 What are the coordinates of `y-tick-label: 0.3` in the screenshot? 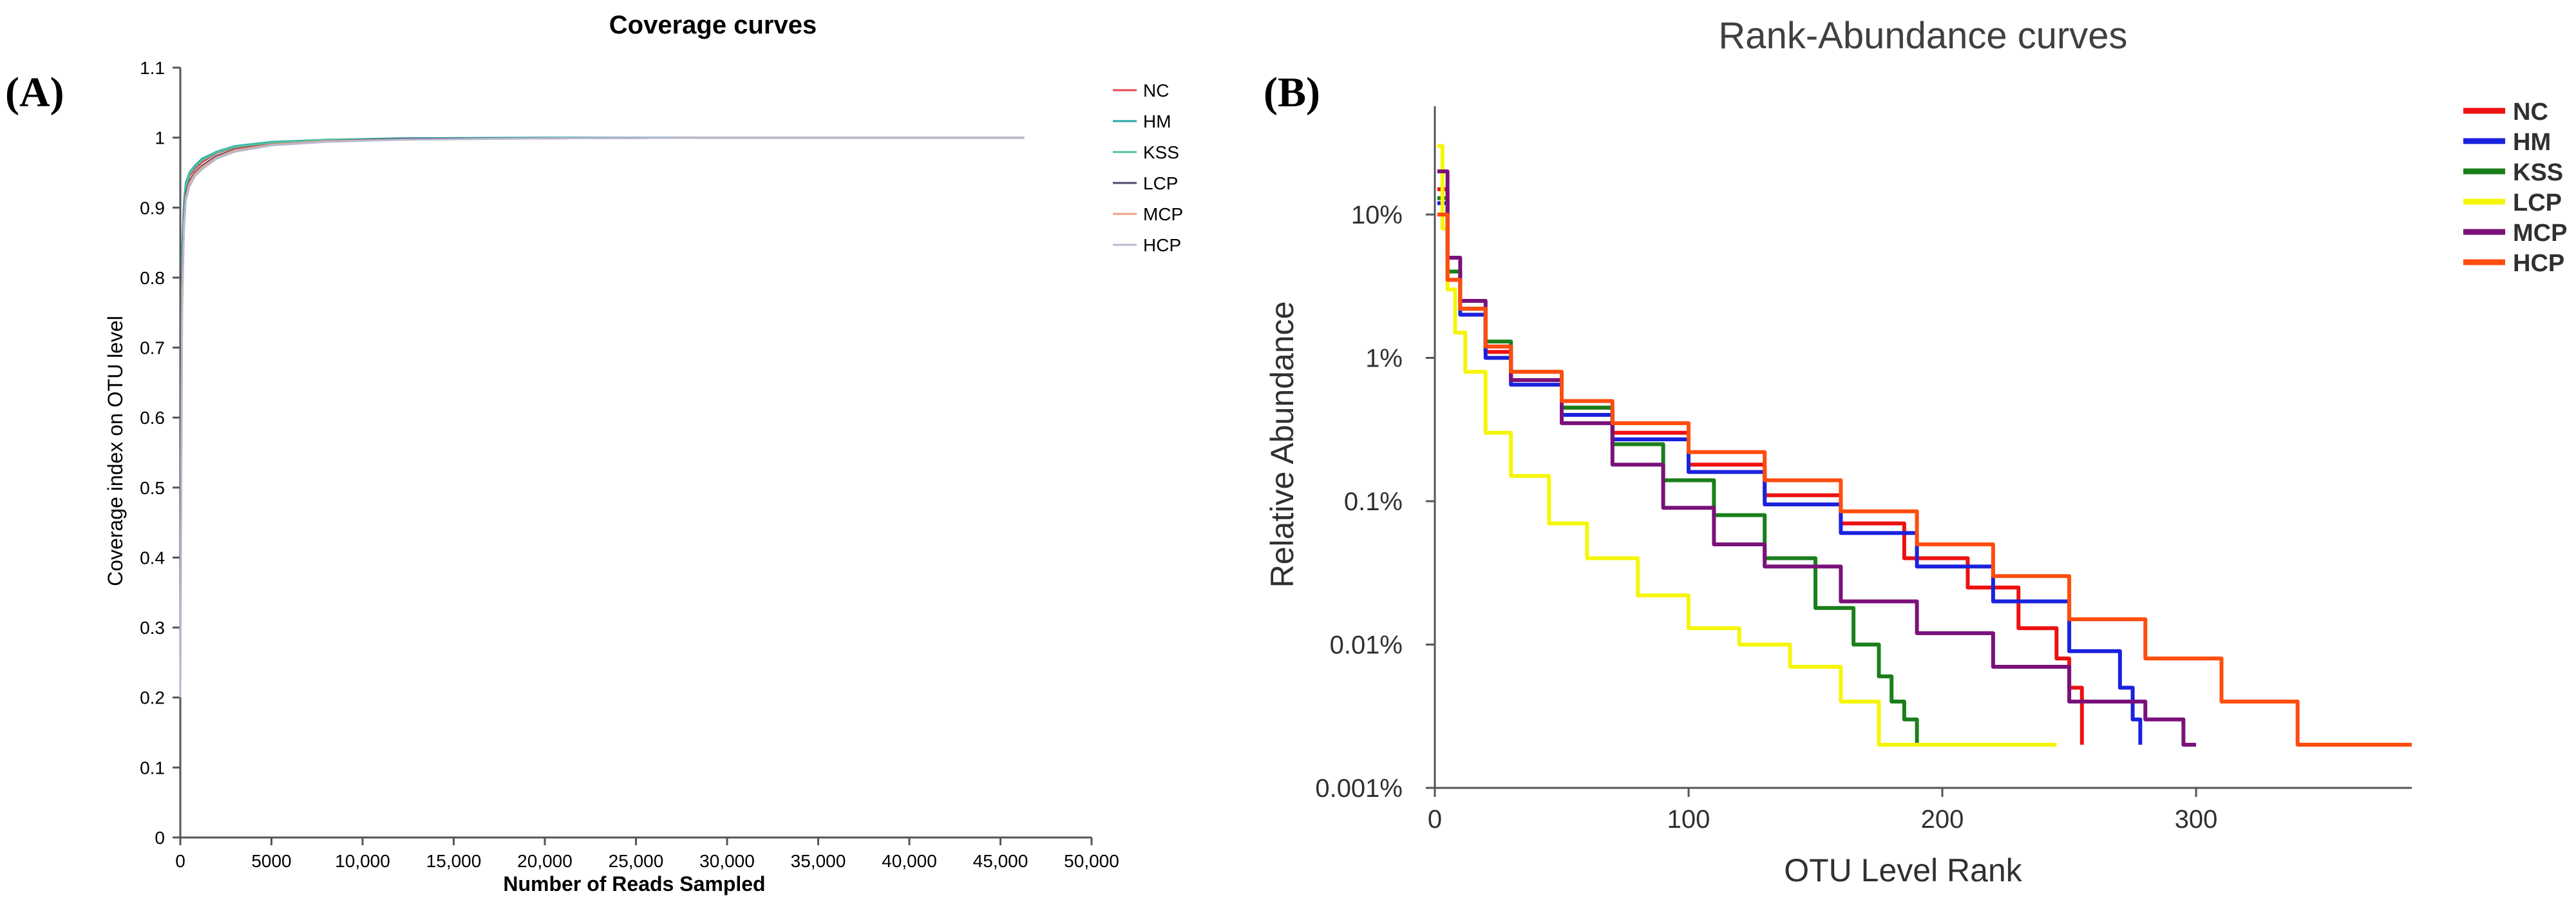 It's located at (152, 628).